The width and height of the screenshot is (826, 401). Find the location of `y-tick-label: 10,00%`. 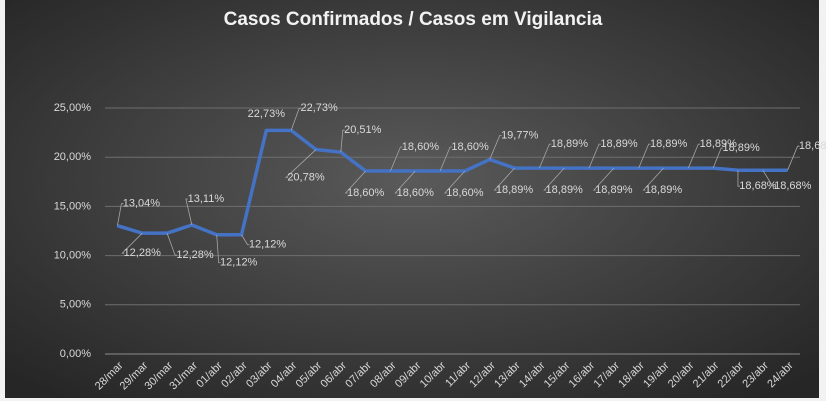

y-tick-label: 10,00% is located at coordinates (73, 256).